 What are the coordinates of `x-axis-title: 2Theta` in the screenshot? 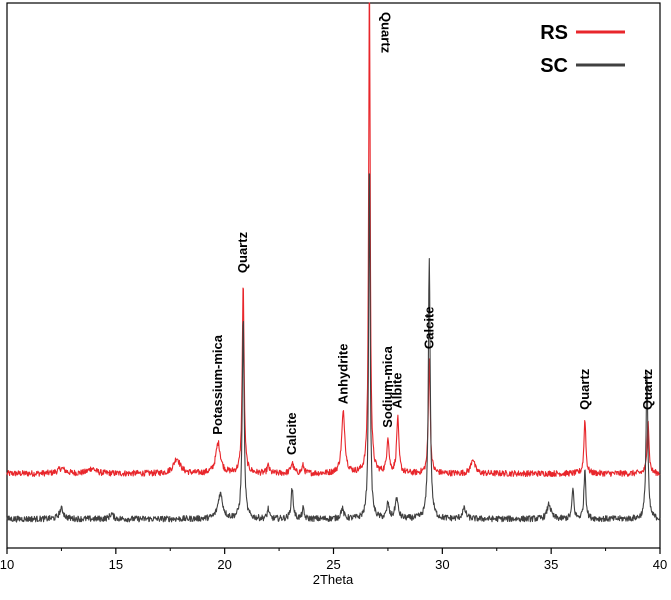 It's located at (333, 579).